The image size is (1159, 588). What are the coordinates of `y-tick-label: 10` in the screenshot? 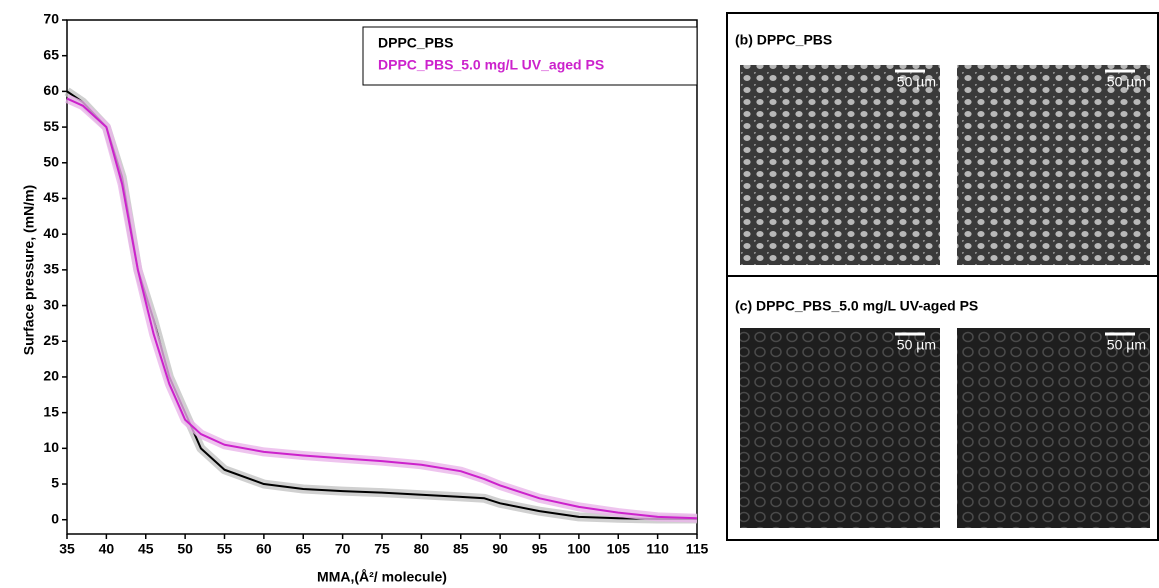 It's located at (51, 447).